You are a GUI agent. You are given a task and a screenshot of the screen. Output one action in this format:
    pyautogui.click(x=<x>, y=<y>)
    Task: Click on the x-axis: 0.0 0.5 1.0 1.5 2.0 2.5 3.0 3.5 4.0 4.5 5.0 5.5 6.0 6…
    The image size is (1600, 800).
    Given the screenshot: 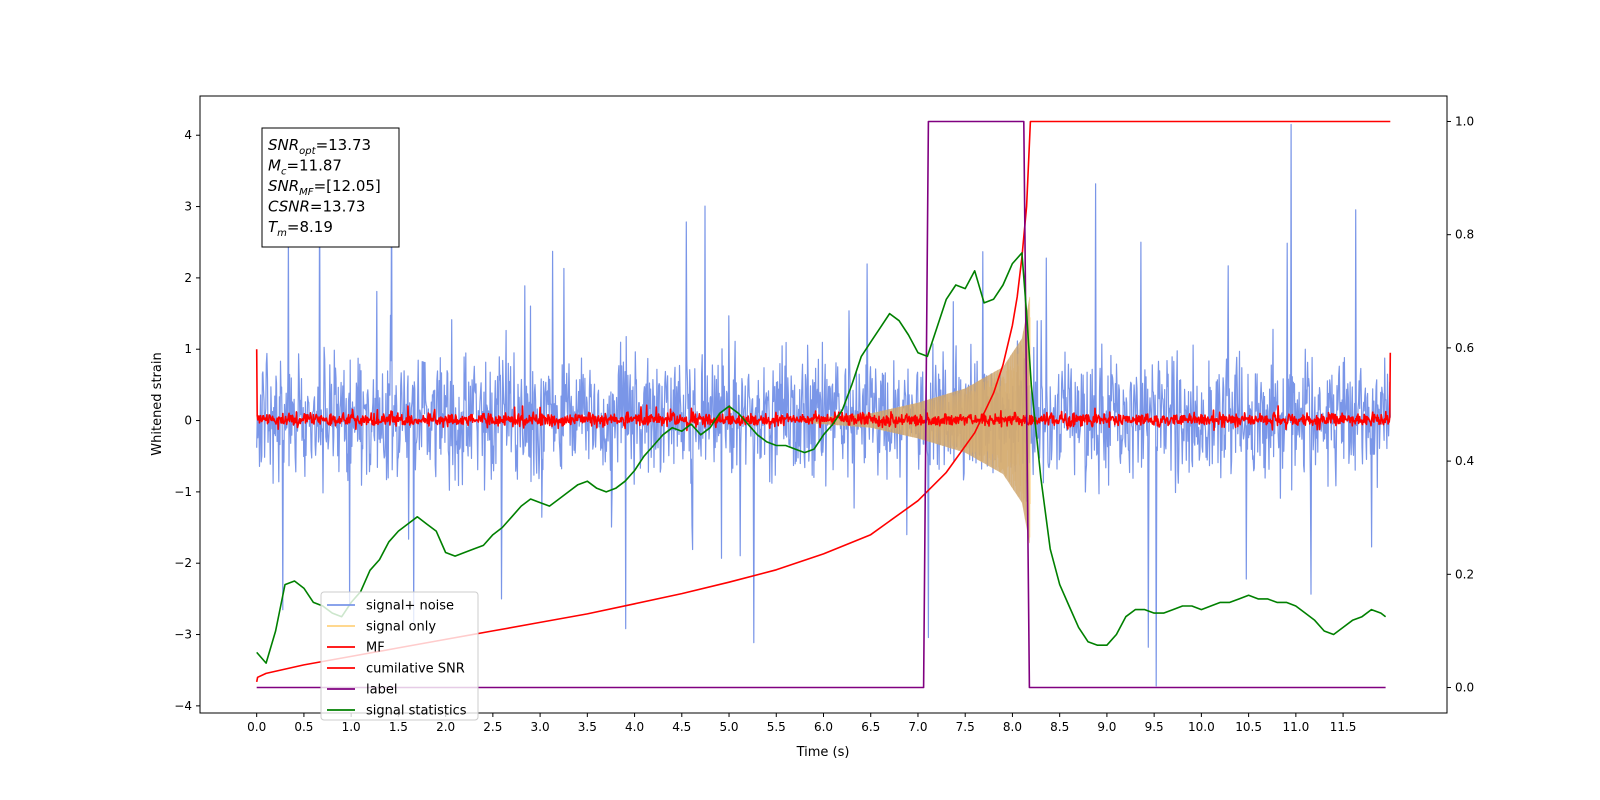 What is the action you would take?
    pyautogui.click(x=801, y=723)
    